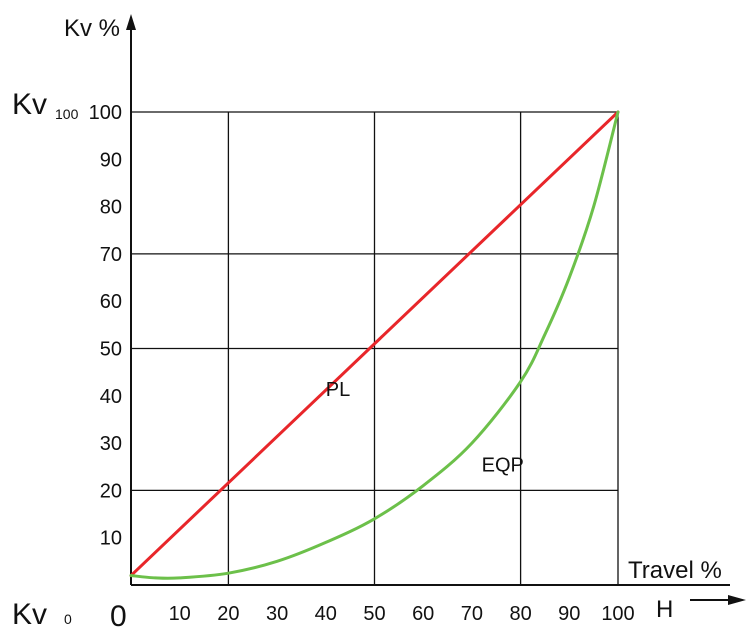  I want to click on y-tick-label-80: 80, so click(111, 208).